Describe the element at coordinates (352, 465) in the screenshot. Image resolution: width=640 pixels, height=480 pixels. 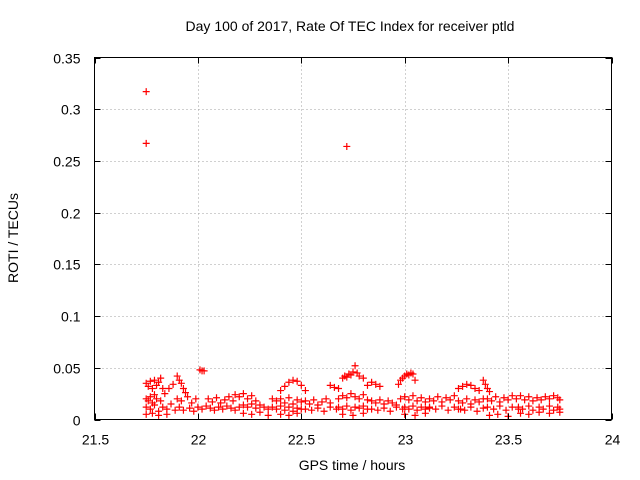
I see `x-axis-label: GPS time / hours` at that location.